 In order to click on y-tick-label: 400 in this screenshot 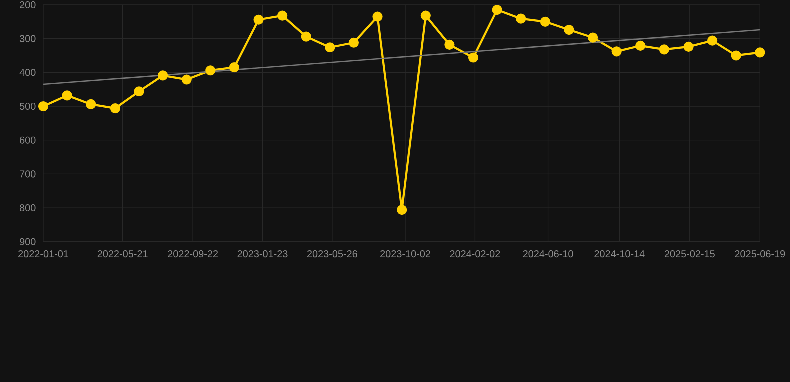, I will do `click(28, 72)`.